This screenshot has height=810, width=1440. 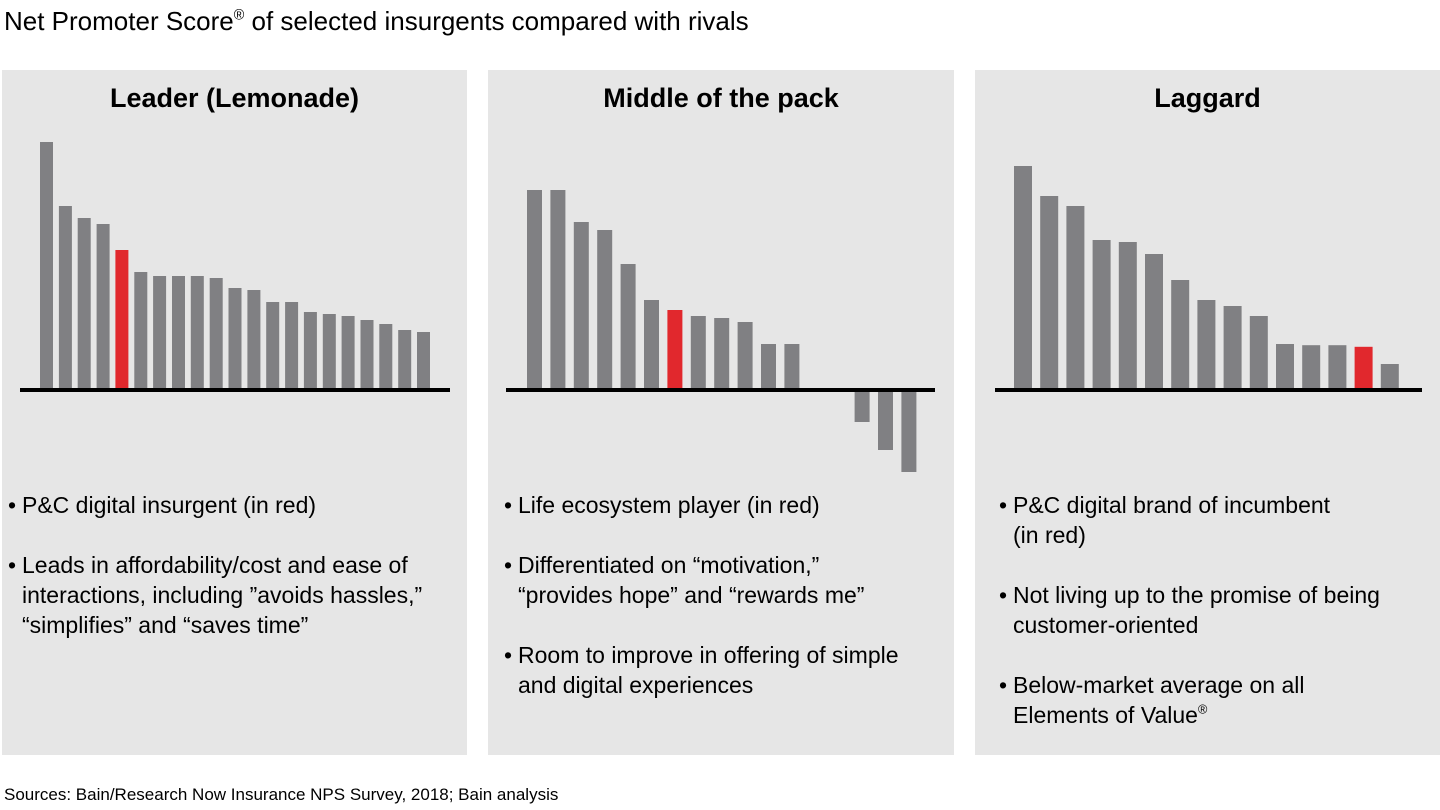 I want to click on bullet-line: • Room to improve in offering of simple, so click(x=701, y=655).